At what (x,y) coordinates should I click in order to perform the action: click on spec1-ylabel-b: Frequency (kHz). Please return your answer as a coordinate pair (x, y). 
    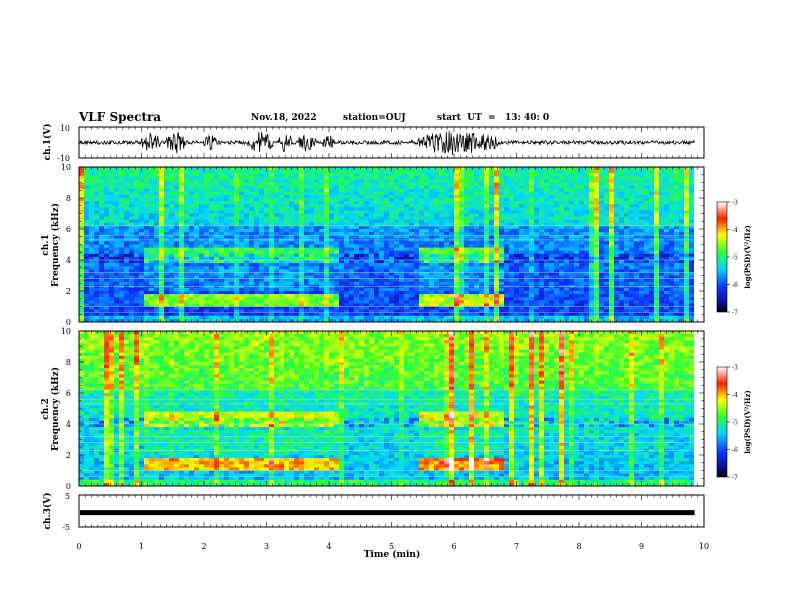
    Looking at the image, I should click on (55, 245).